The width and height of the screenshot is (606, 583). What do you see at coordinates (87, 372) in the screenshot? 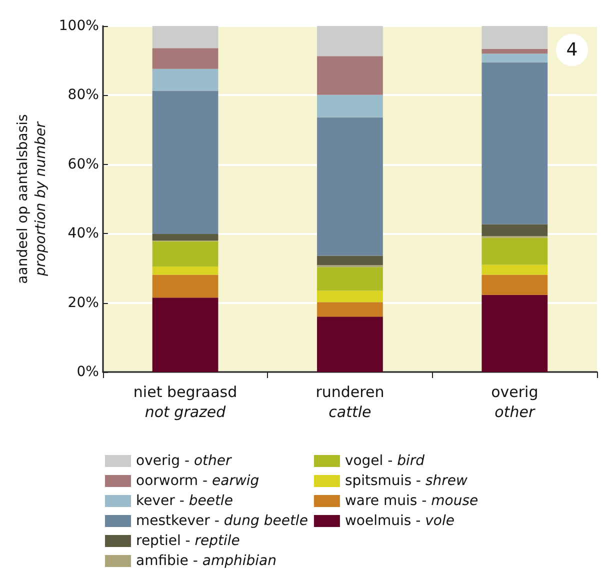
I see `y-tick-label: 0%` at bounding box center [87, 372].